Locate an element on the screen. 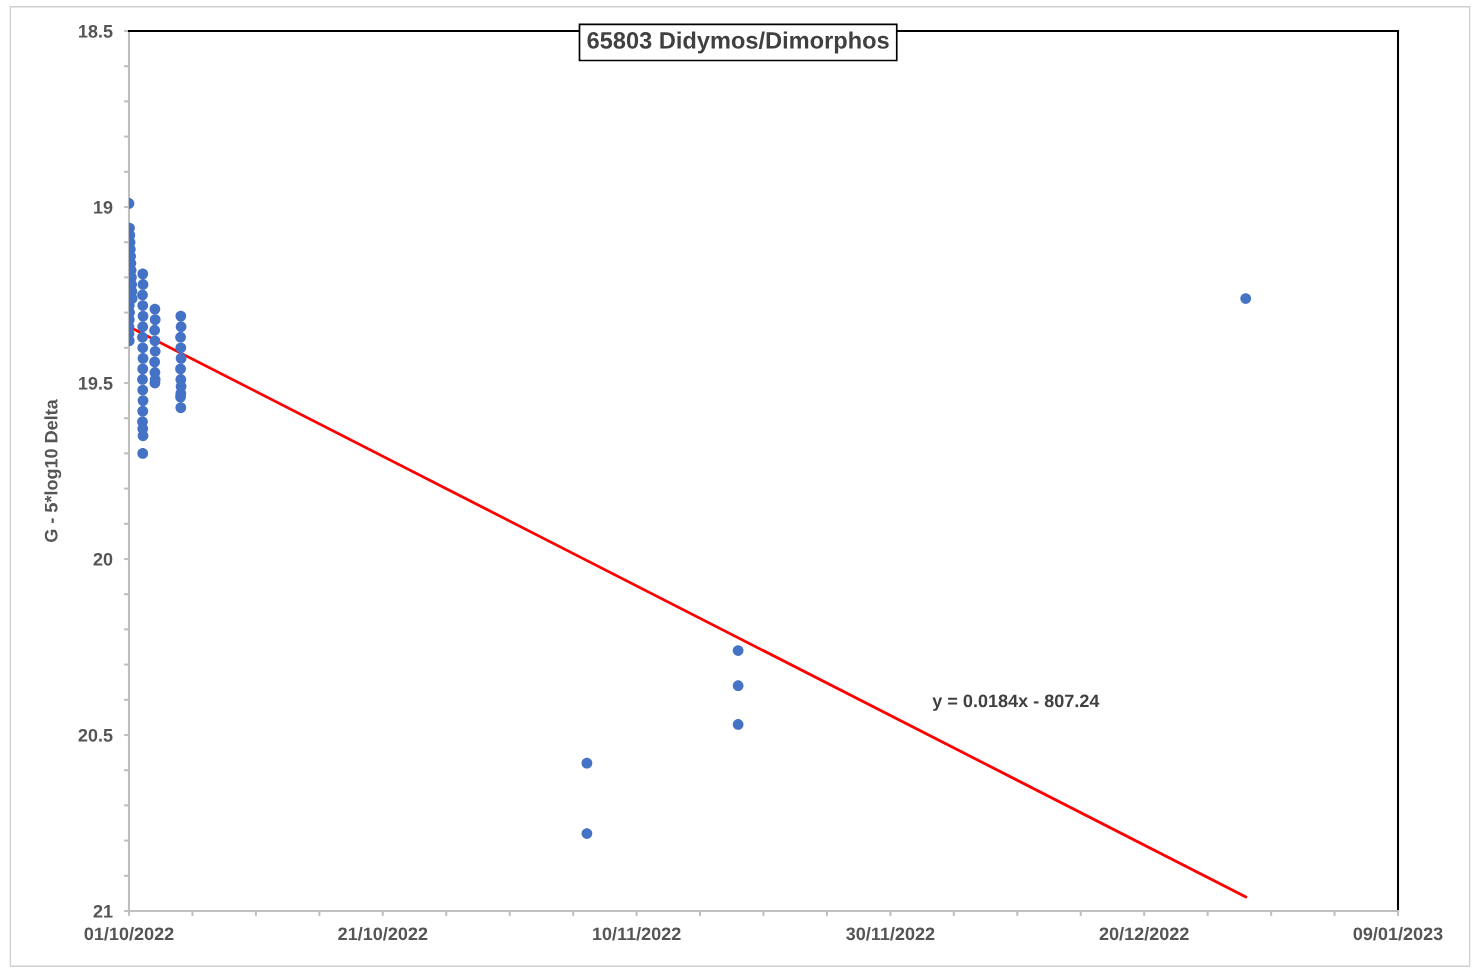 This screenshot has height=973, width=1480. x-tick-label: 20/12/2022 is located at coordinates (1144, 933).